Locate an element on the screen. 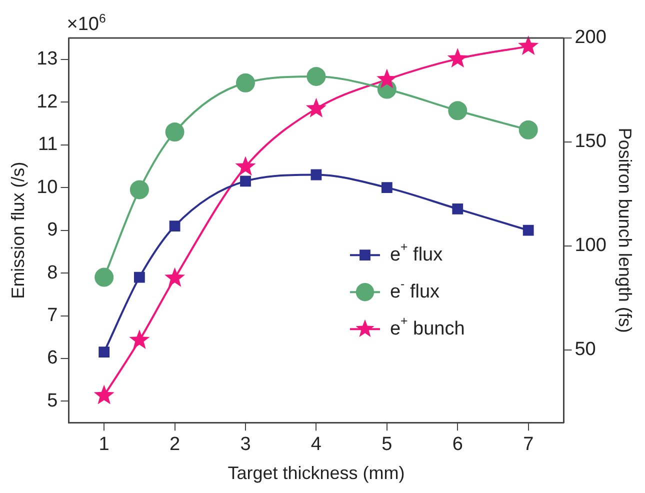  y2-tick-label: 150 is located at coordinates (590, 141).